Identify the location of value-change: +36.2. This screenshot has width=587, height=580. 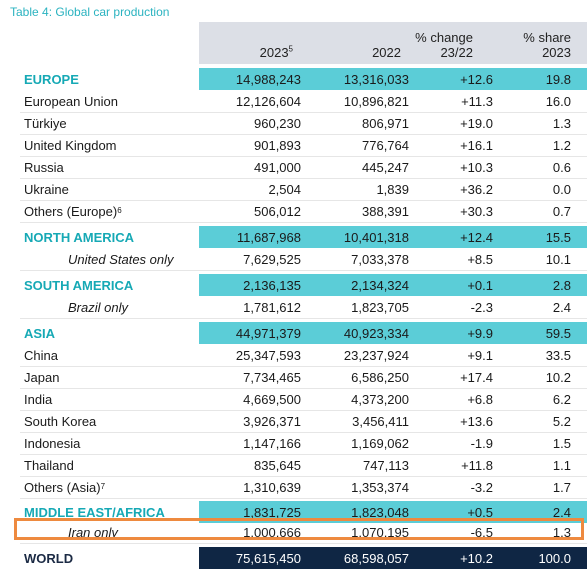
(476, 189).